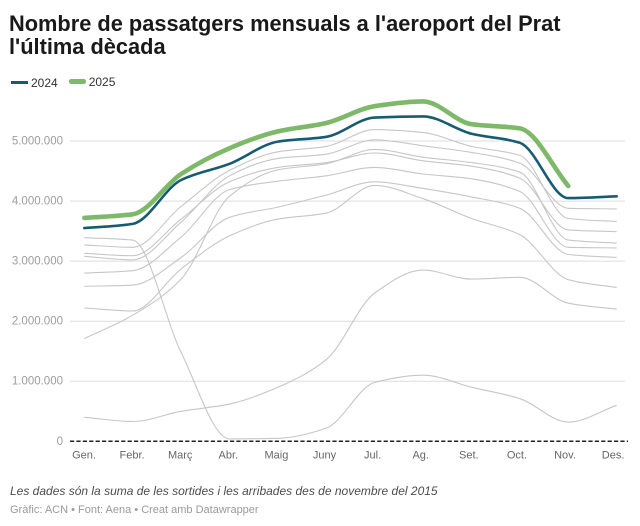  Describe the element at coordinates (372, 456) in the screenshot. I see `svg-text: Jul.` at that location.